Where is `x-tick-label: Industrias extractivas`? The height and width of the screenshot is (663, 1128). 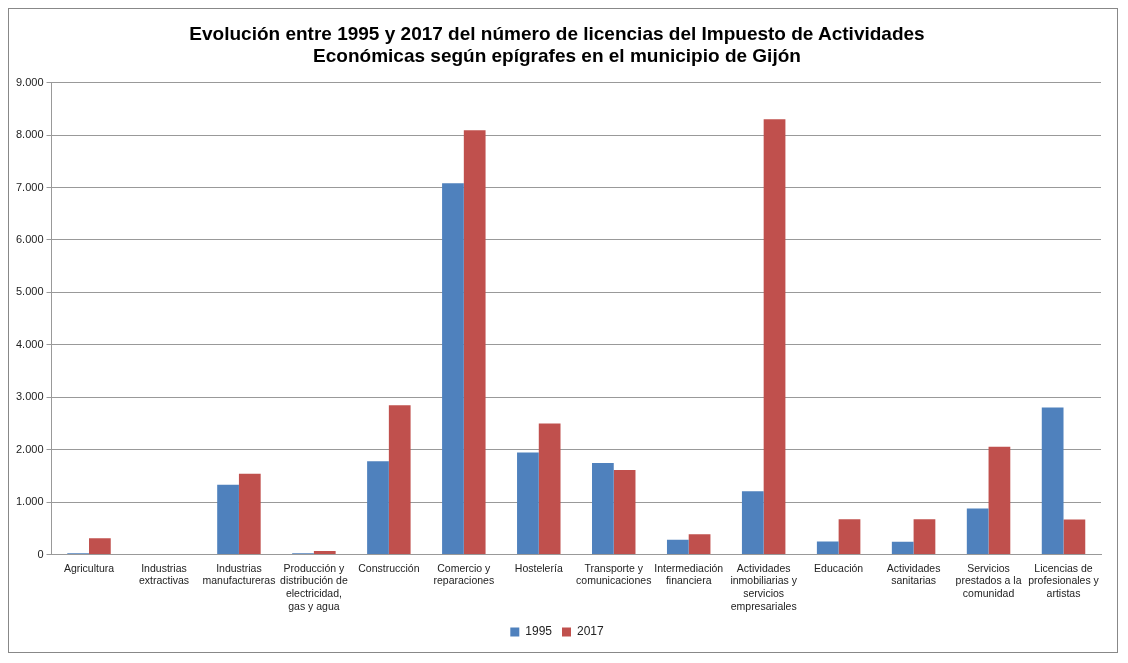 x-tick-label: Industrias extractivas is located at coordinates (164, 574).